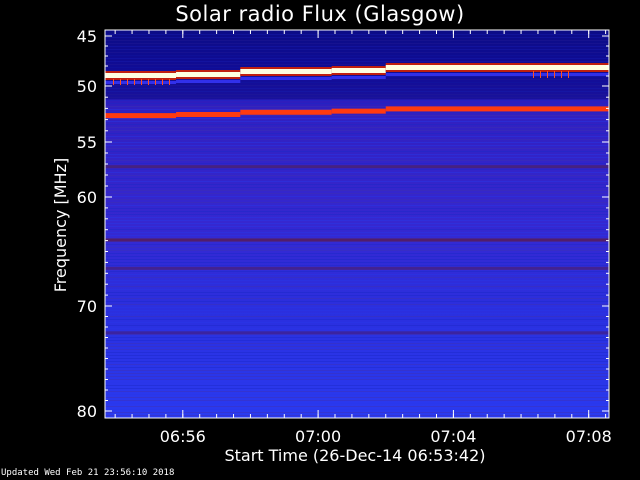 The image size is (640, 480). Describe the element at coordinates (87, 36) in the screenshot. I see `y-tick-label: 45` at that location.